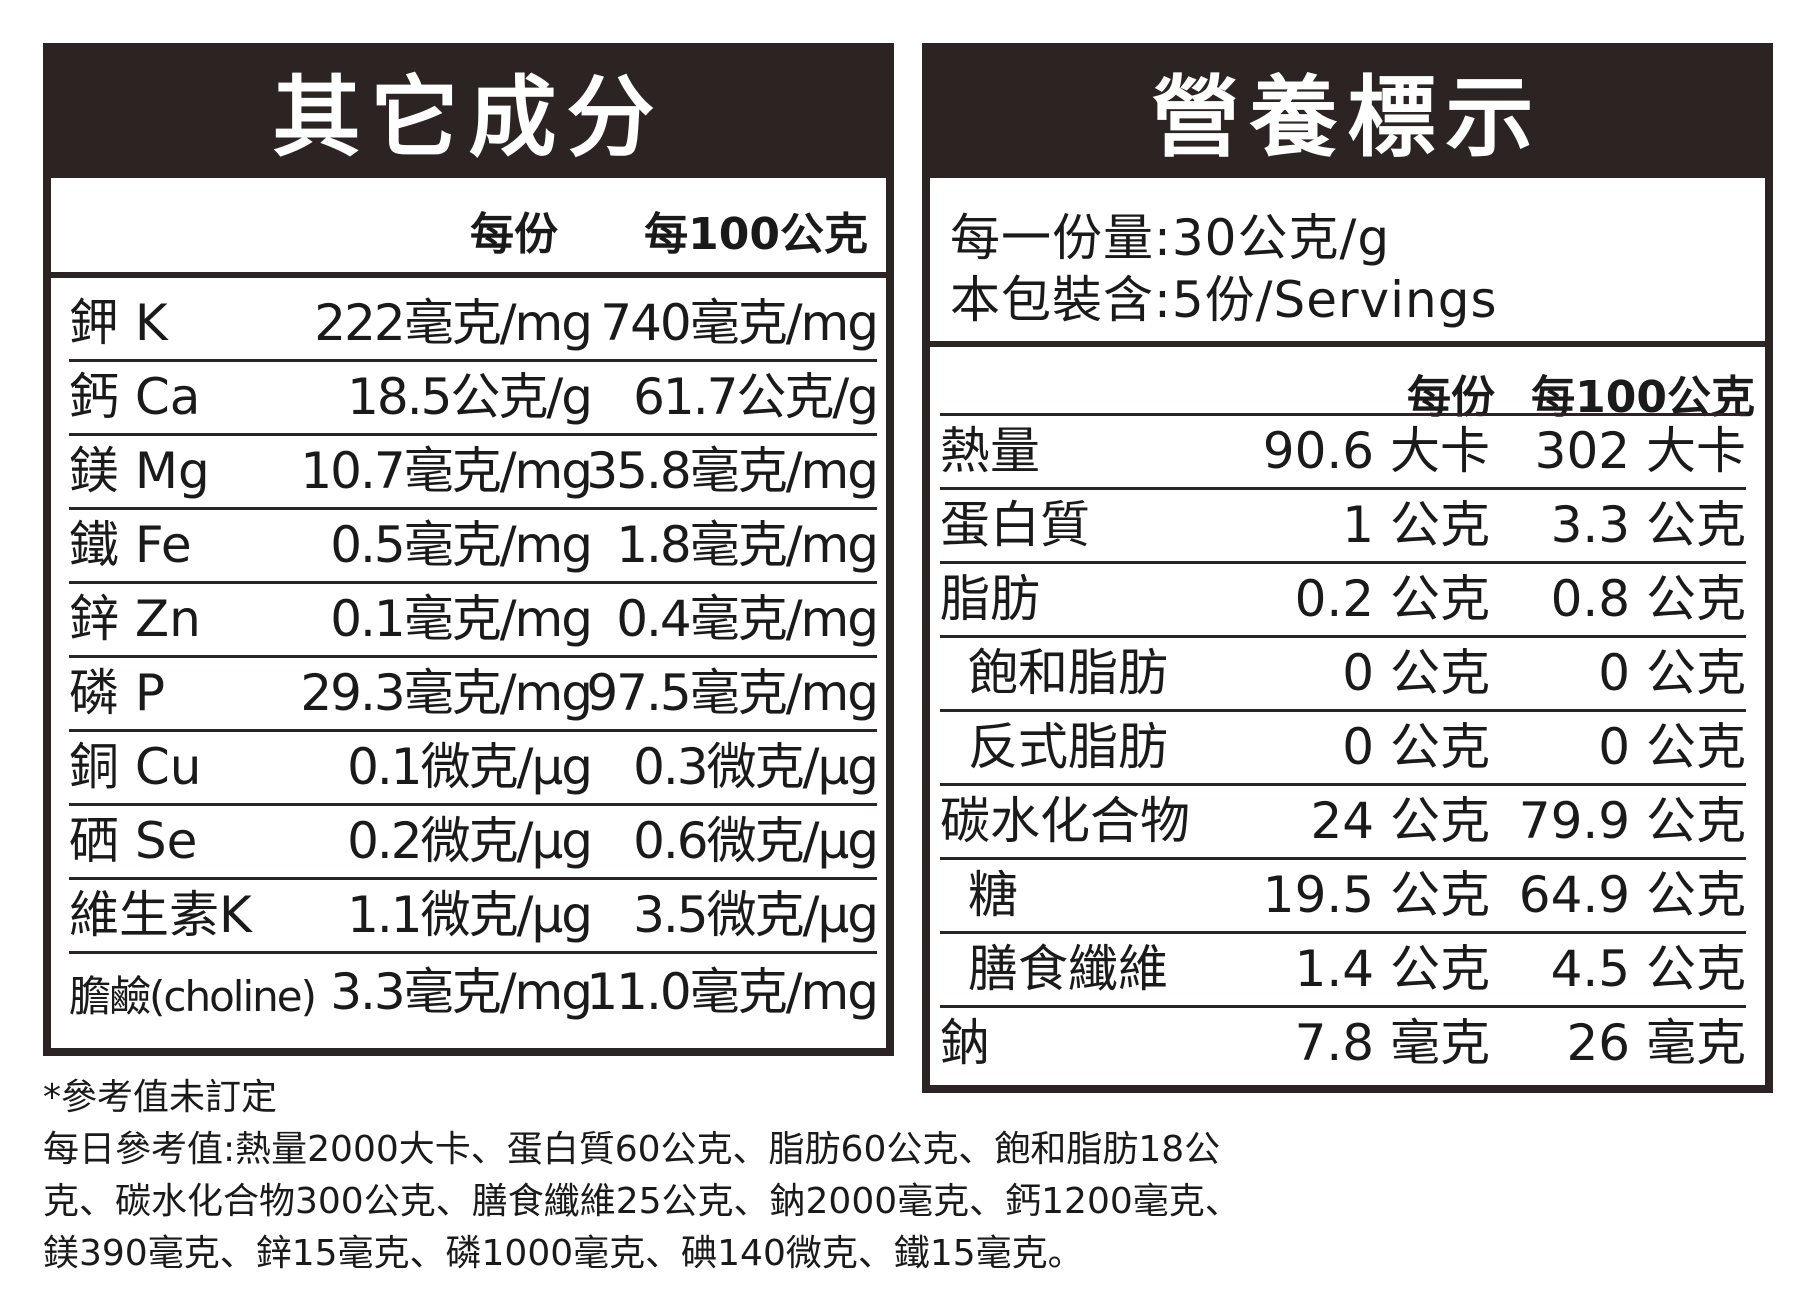 Image resolution: width=1800 pixels, height=1291 pixels. Describe the element at coordinates (747, 545) in the screenshot. I see `mineral-per-100g: 1.8毫克/mg` at that location.